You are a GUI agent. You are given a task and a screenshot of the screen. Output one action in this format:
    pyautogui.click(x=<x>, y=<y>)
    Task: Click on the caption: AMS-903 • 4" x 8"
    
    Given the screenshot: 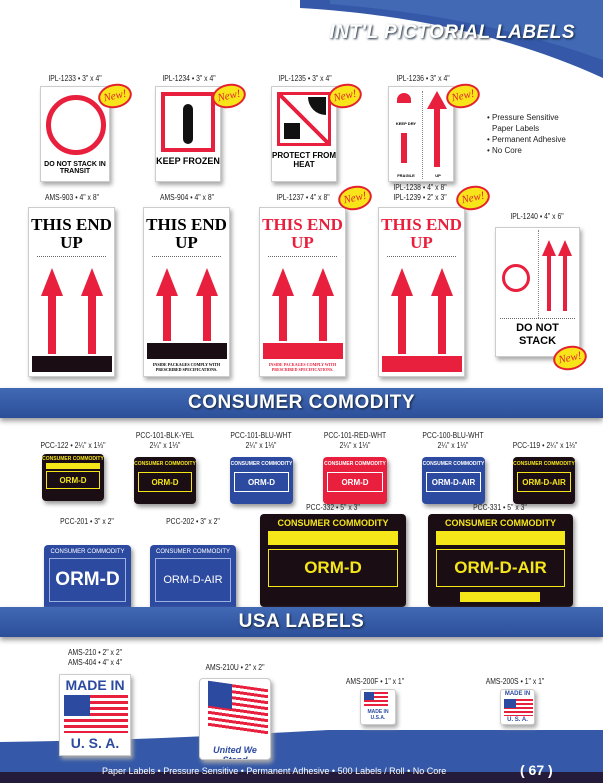 What is the action you would take?
    pyautogui.click(x=72, y=197)
    